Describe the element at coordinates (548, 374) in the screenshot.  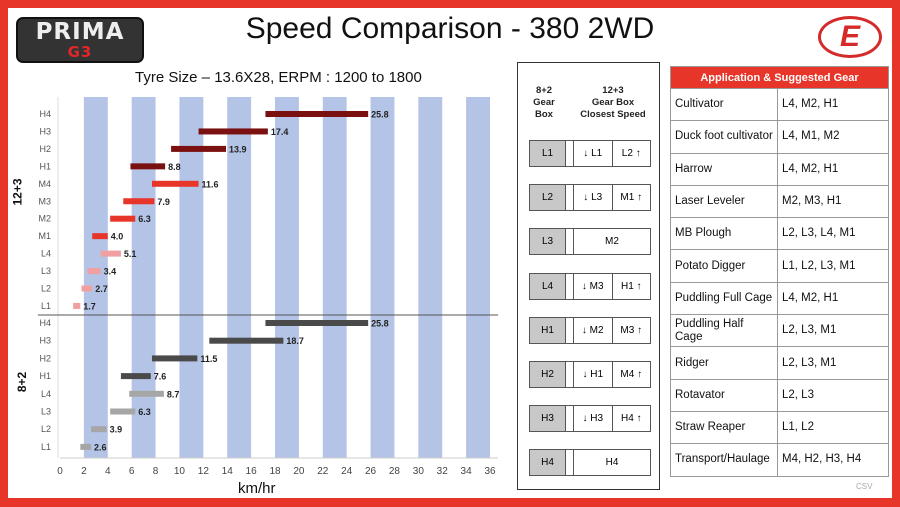
I see `gear-8-2: H2` at that location.